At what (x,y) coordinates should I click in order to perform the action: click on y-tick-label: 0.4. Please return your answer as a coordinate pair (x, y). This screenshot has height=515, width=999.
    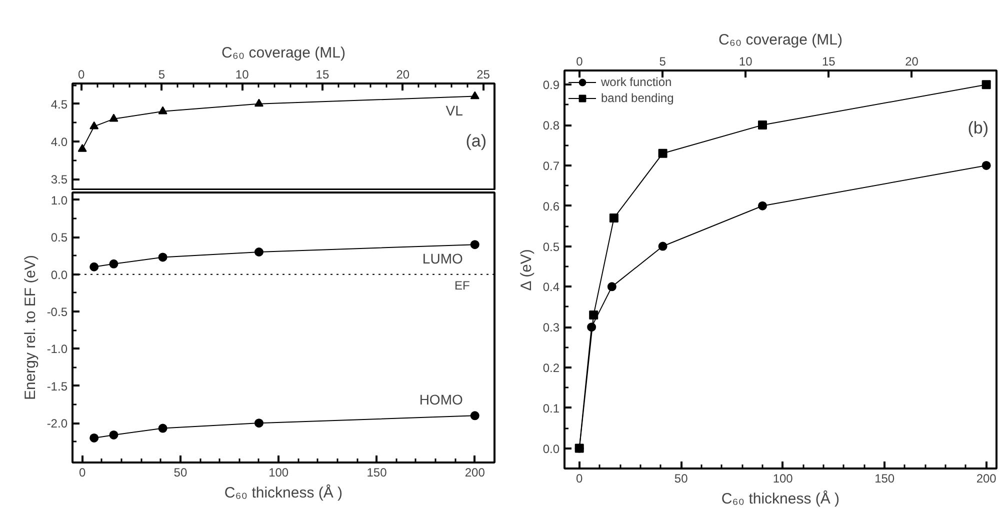
    Looking at the image, I should click on (551, 287).